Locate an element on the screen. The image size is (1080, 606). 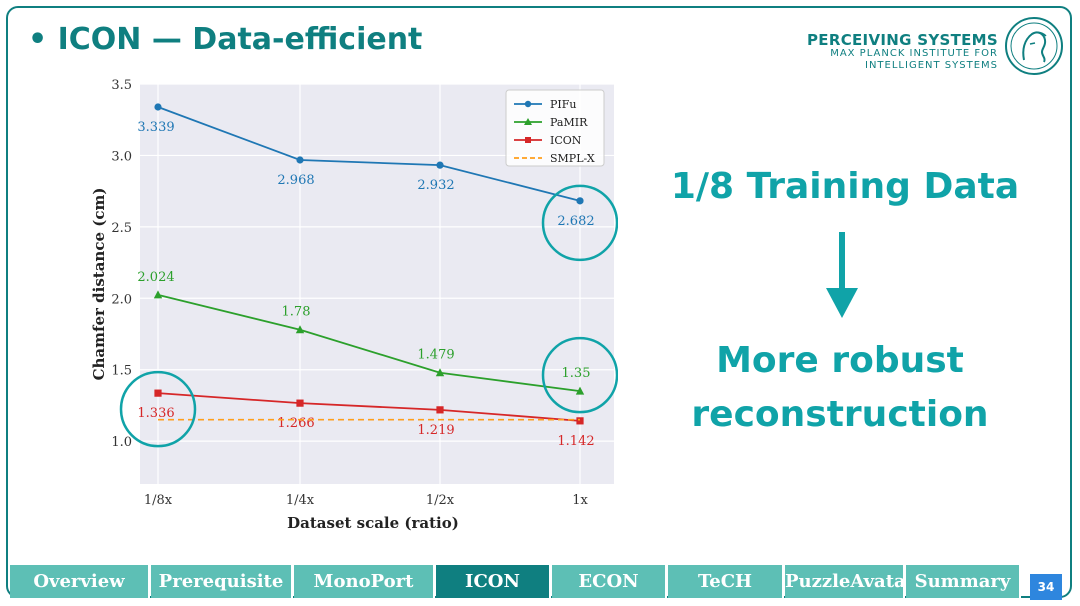
data-label: 1.266 is located at coordinates (295, 423).